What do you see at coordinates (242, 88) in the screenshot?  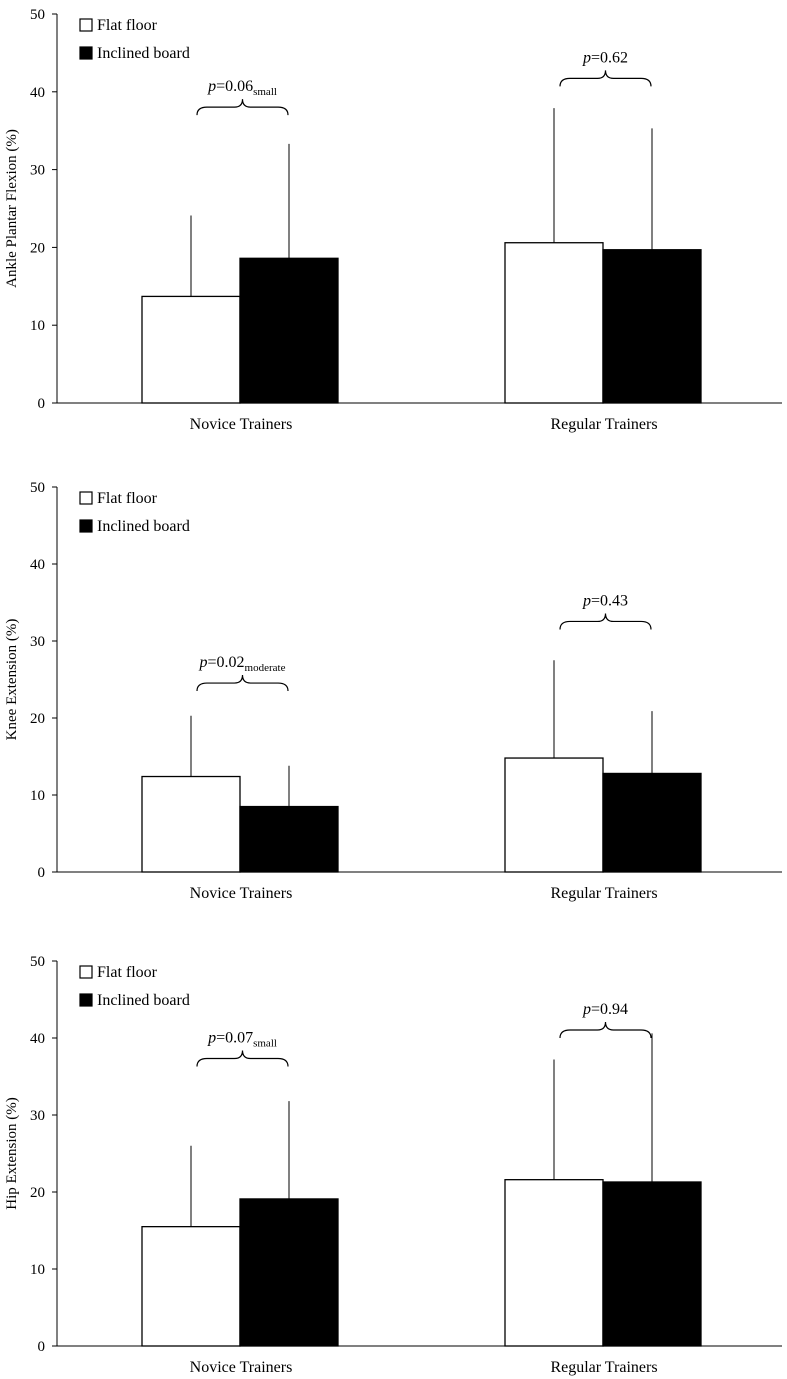 I see `p-value-label: p=0.06small` at bounding box center [242, 88].